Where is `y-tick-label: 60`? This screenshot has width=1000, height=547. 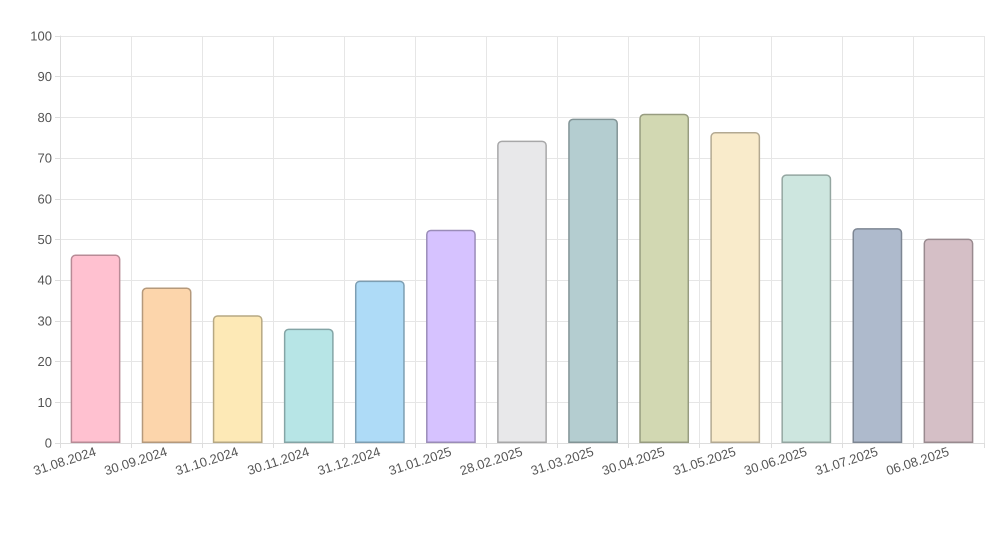
y-tick-label: 60 is located at coordinates (45, 198).